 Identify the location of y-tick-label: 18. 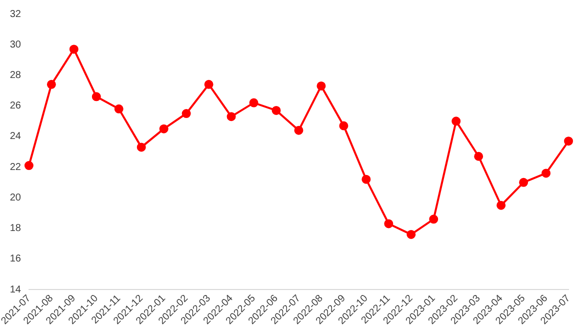
(16, 228).